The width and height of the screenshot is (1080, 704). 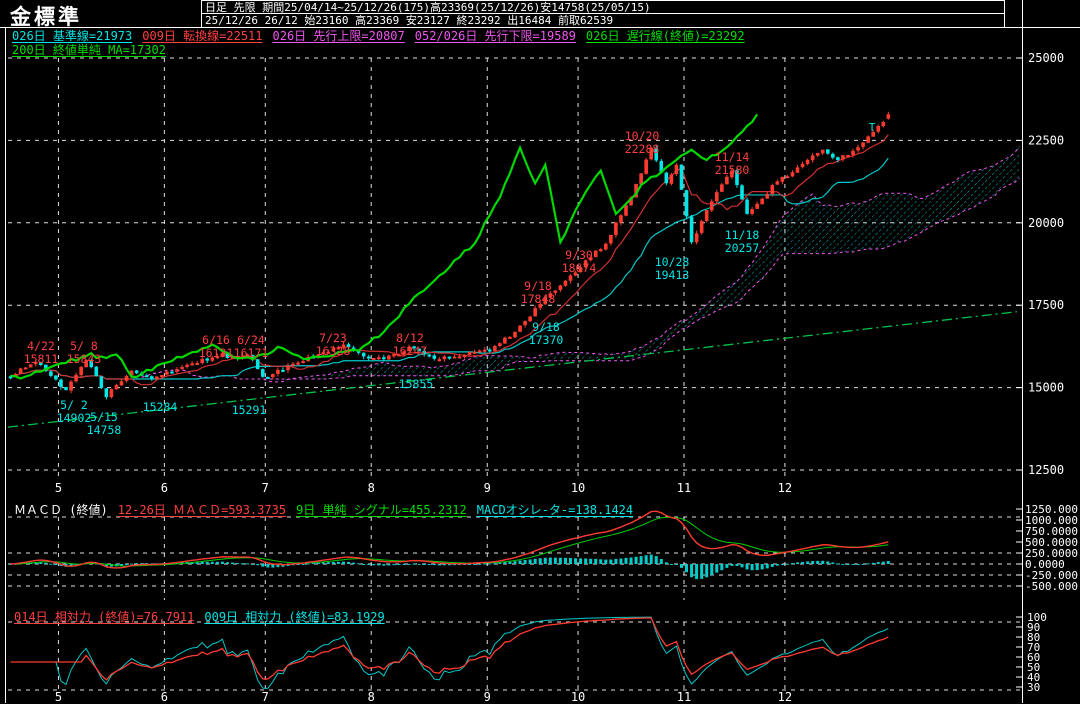 What do you see at coordinates (449, 649) in the screenshot?
I see `rsi14-line` at bounding box center [449, 649].